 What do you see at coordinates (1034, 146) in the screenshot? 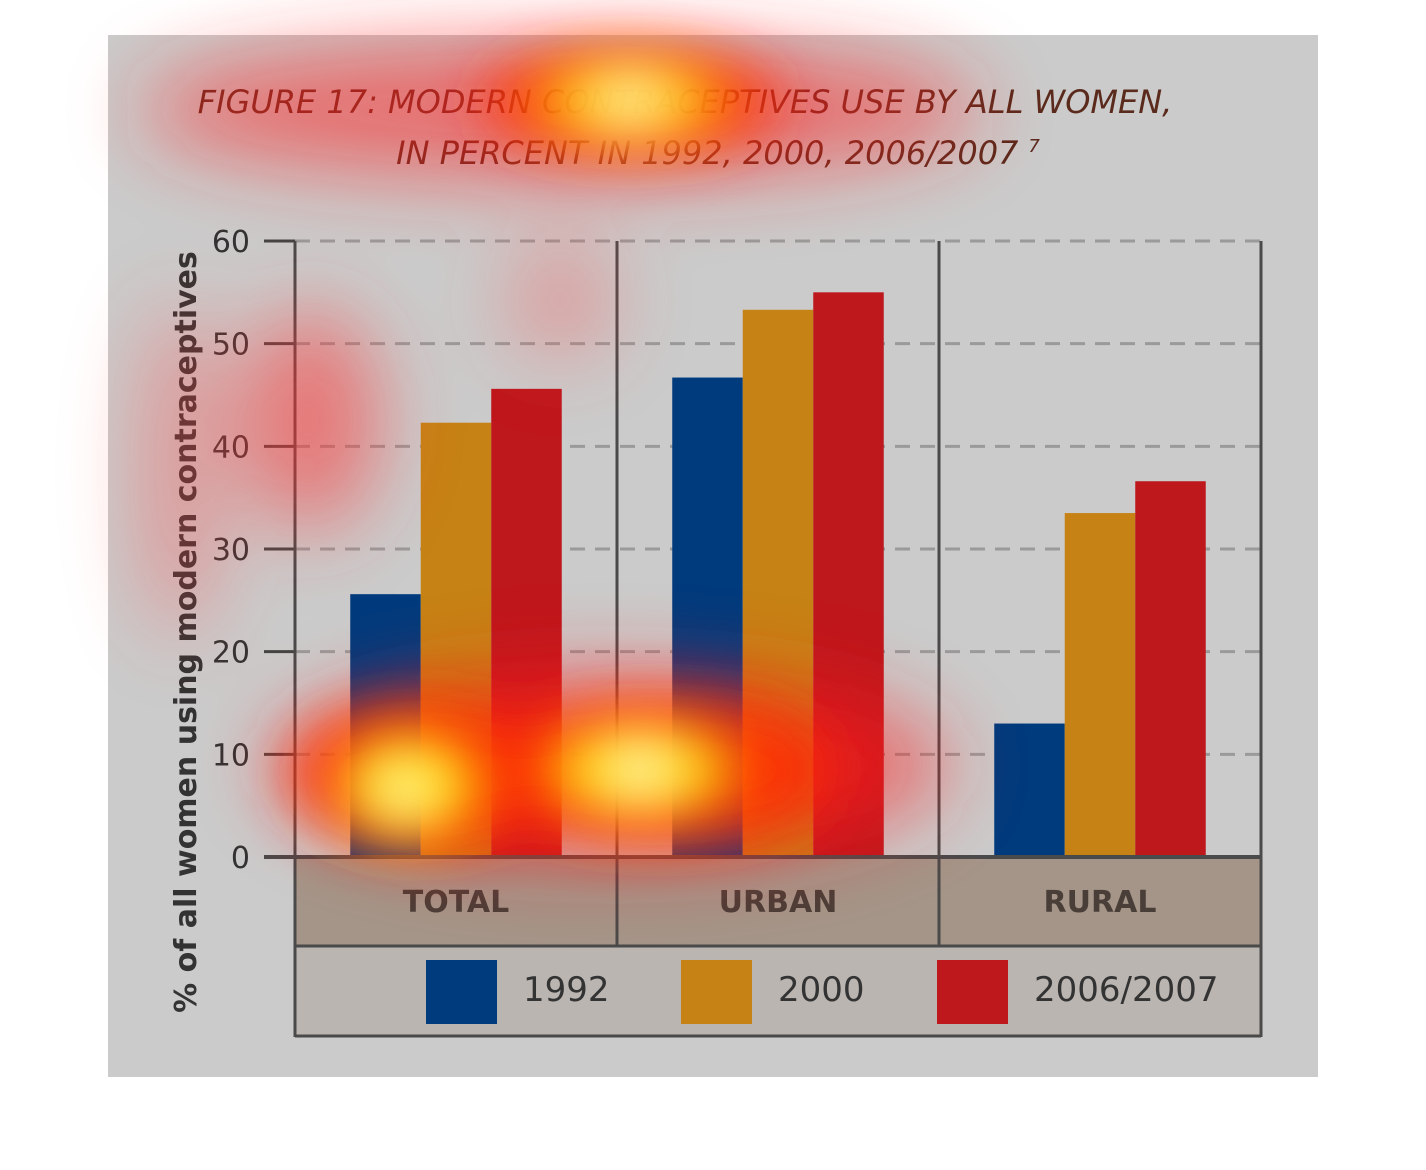
I see `chart-title-footnote: 7` at bounding box center [1034, 146].